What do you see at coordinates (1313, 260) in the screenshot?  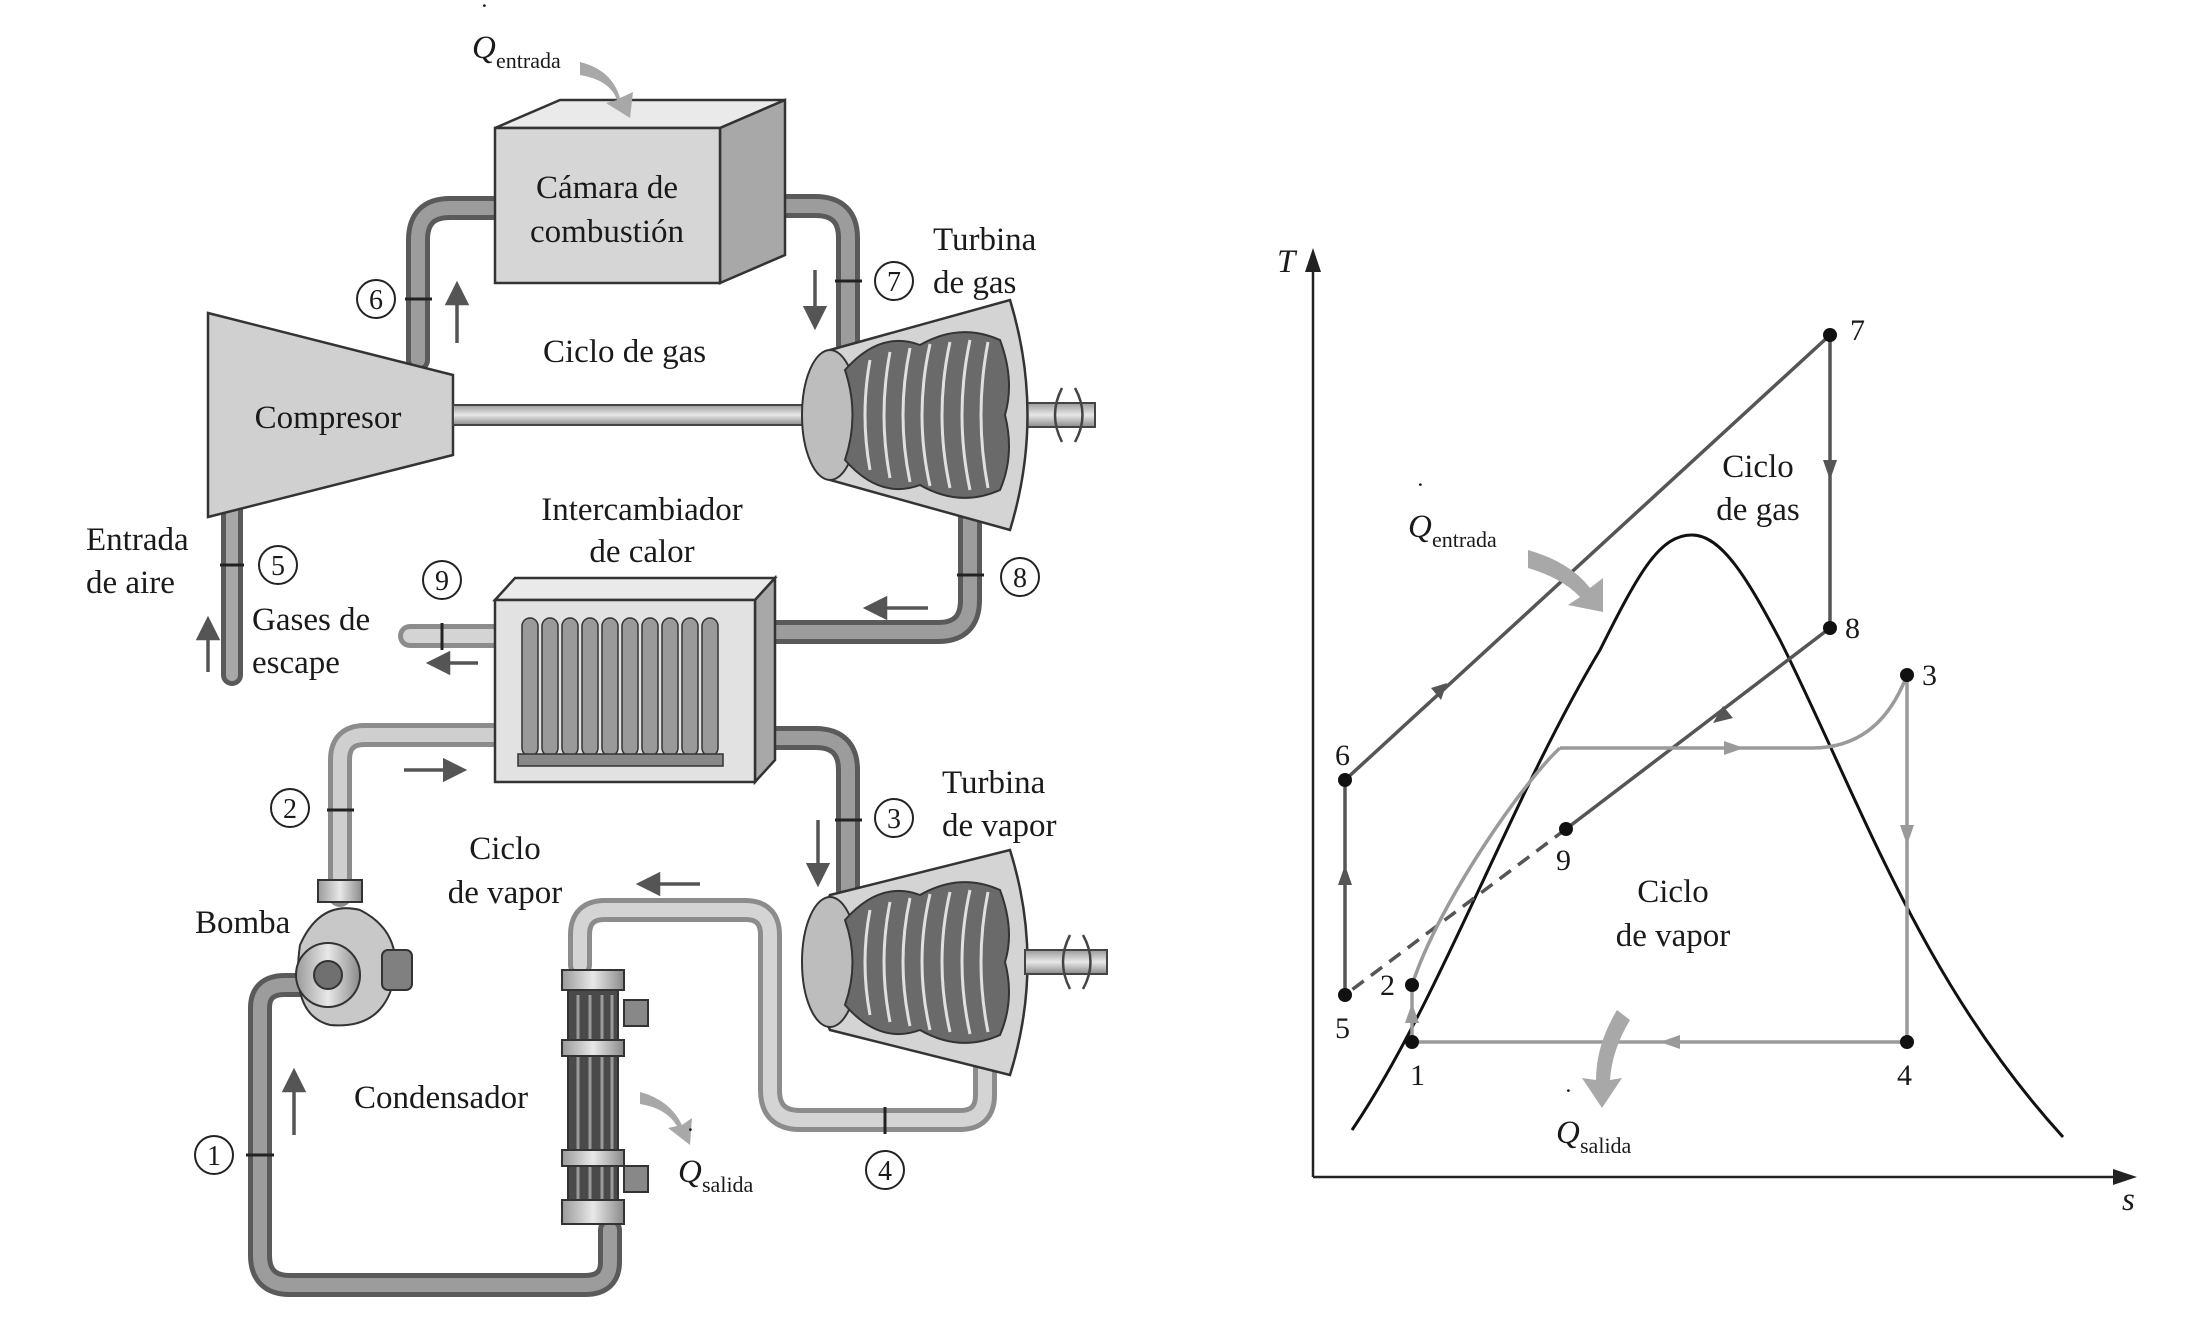 I see `t-axis-arrowhead` at bounding box center [1313, 260].